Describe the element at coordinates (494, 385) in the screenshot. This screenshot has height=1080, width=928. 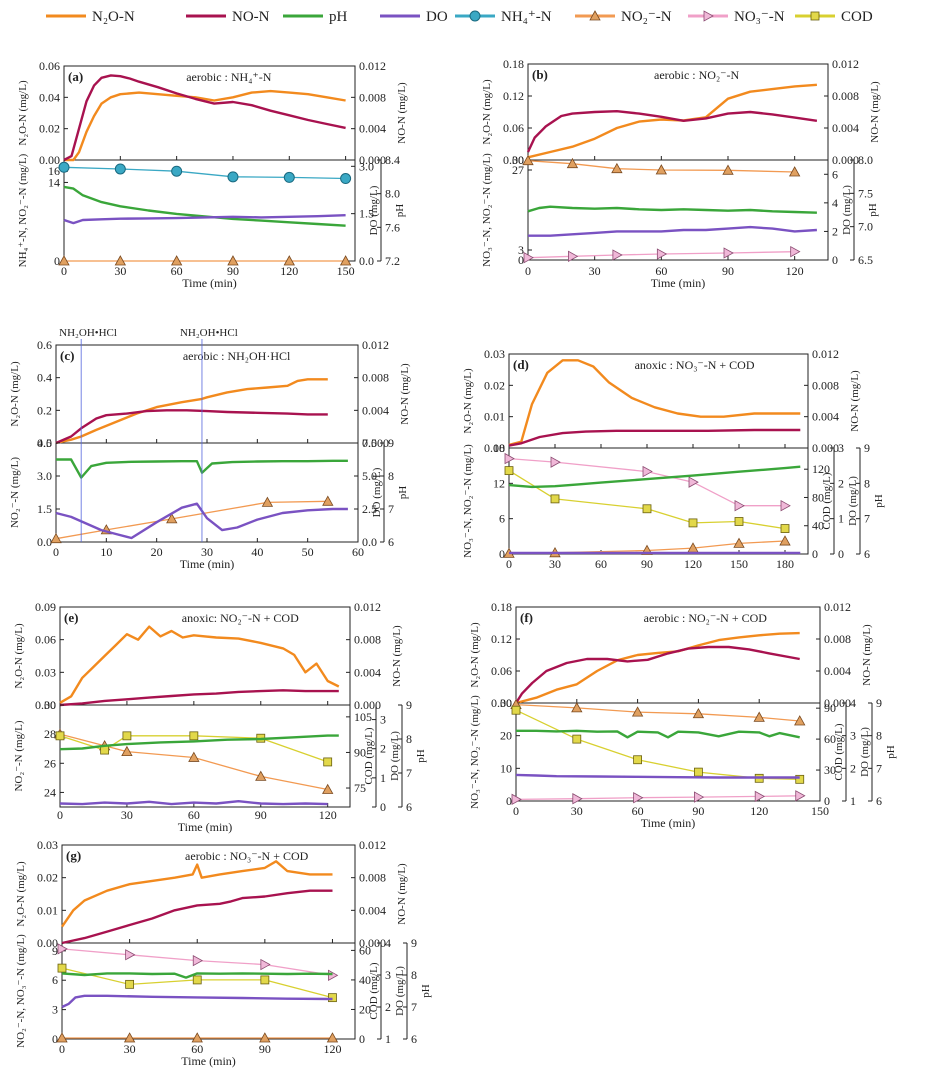
I see `top-left-axis-tick-label: 0.02` at that location.